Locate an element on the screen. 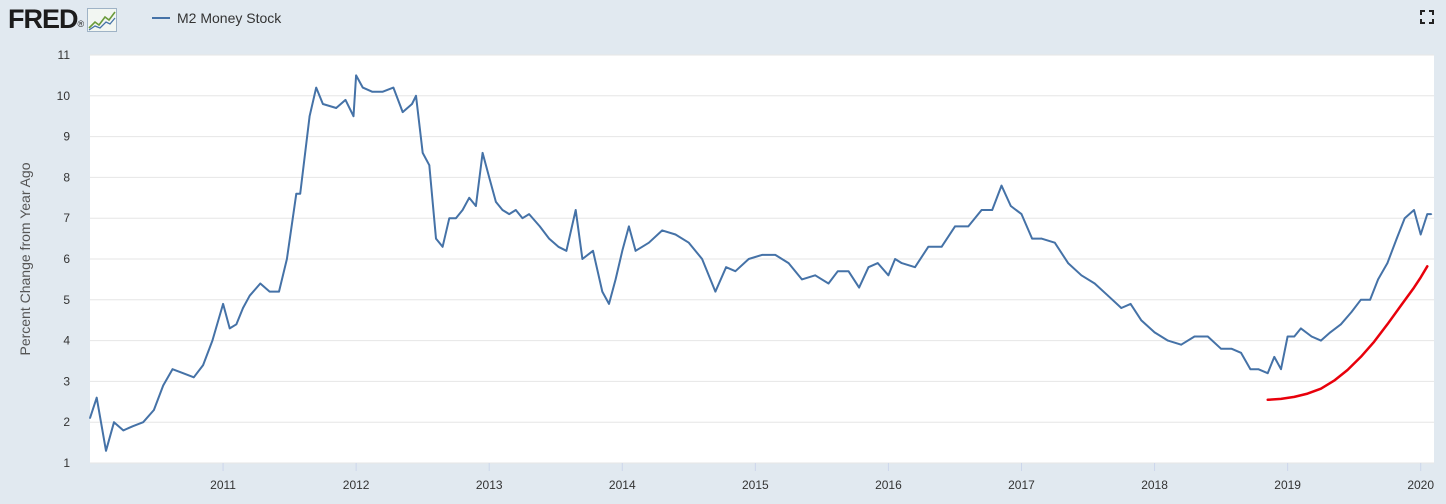 Image resolution: width=1446 pixels, height=504 pixels. x-tick-label: 2015 is located at coordinates (755, 485).